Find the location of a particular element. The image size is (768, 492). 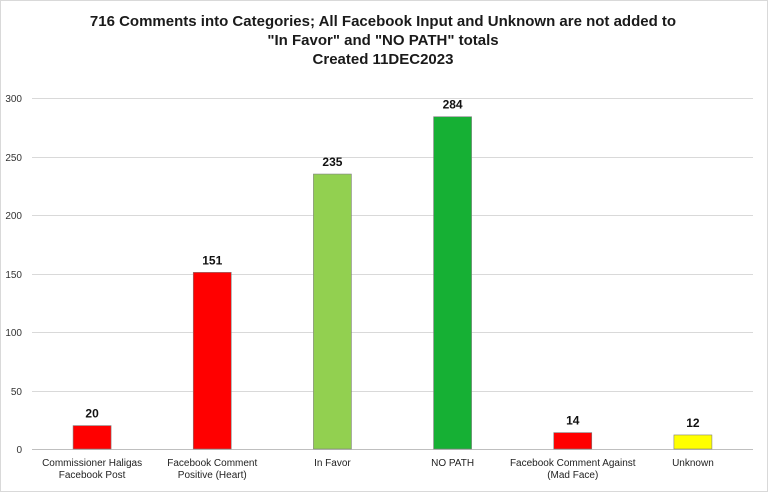

y-tick-label: 150 is located at coordinates (13, 275).